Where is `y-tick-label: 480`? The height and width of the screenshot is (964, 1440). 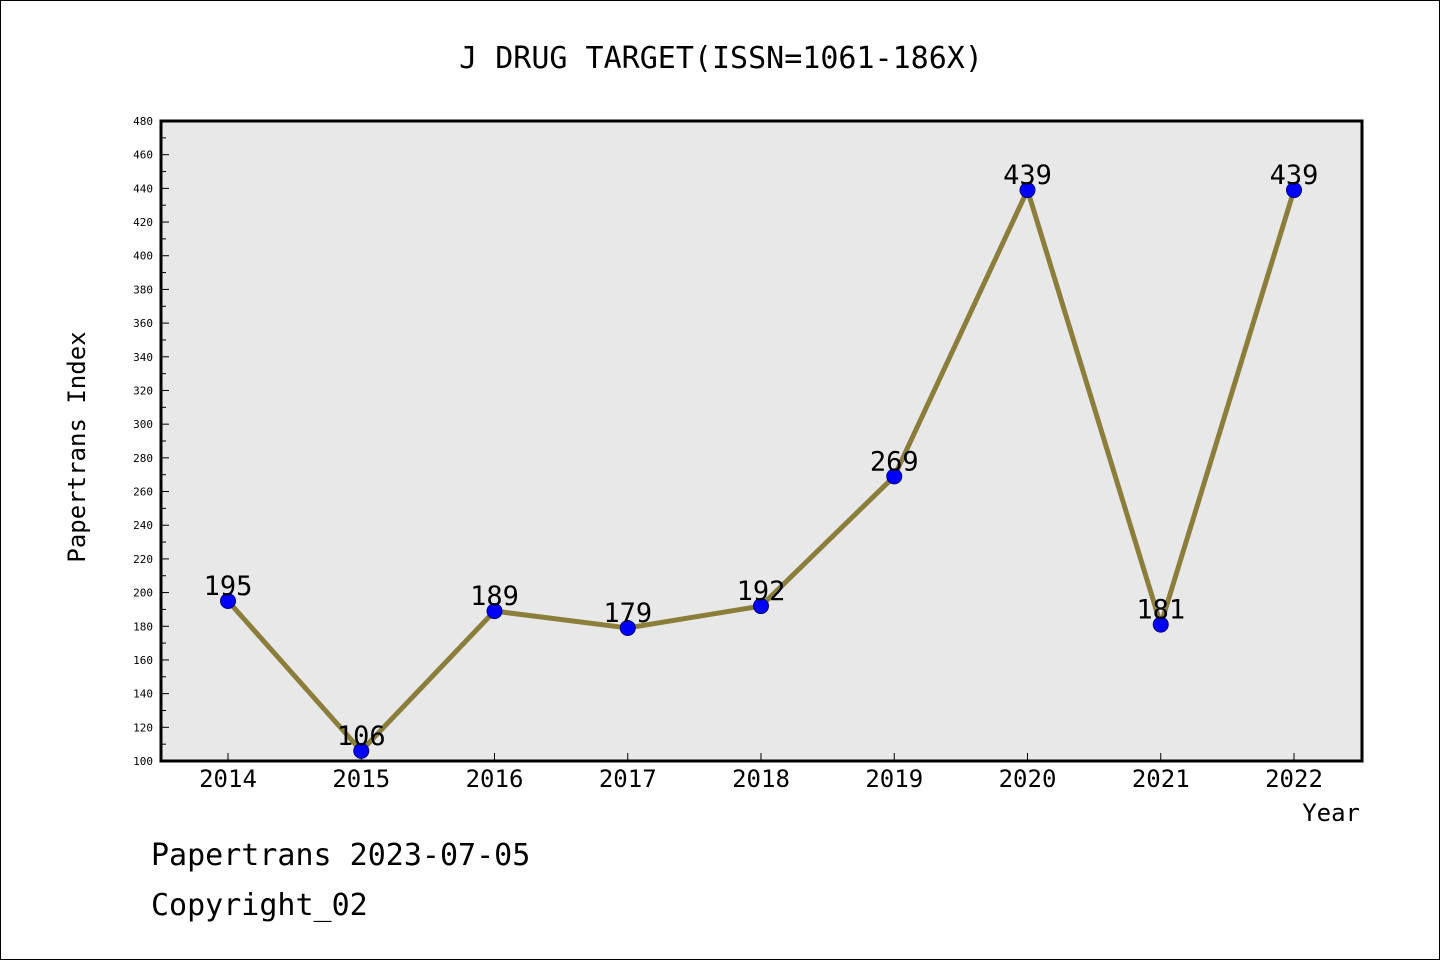
y-tick-label: 480 is located at coordinates (143, 121).